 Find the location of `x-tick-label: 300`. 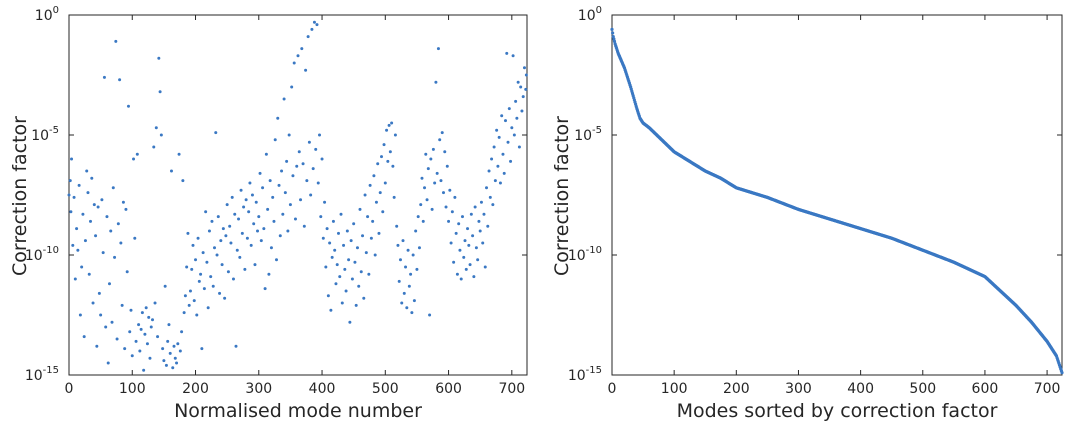

x-tick-label: 300 is located at coordinates (798, 389).